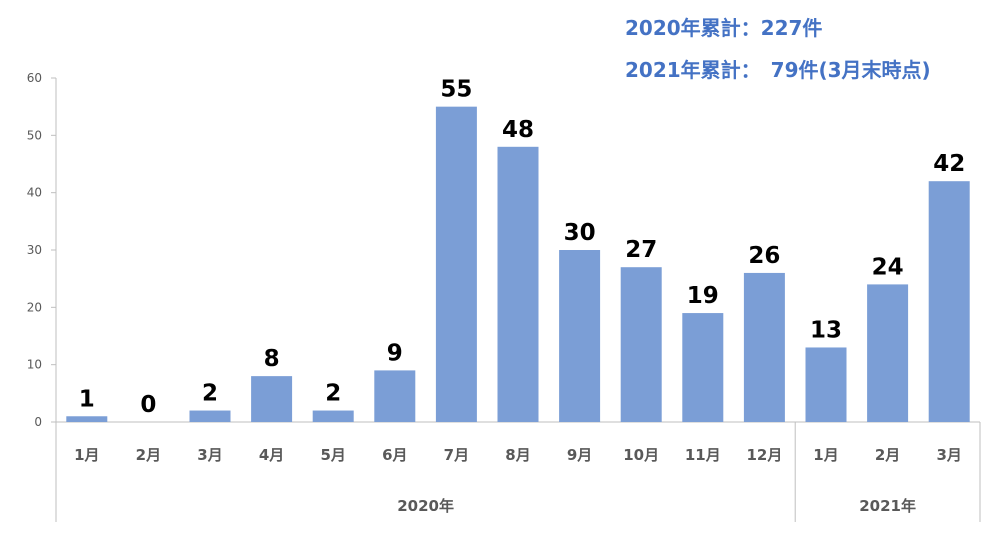 The width and height of the screenshot is (1006, 536). I want to click on y-tick-label: 60, so click(34, 78).